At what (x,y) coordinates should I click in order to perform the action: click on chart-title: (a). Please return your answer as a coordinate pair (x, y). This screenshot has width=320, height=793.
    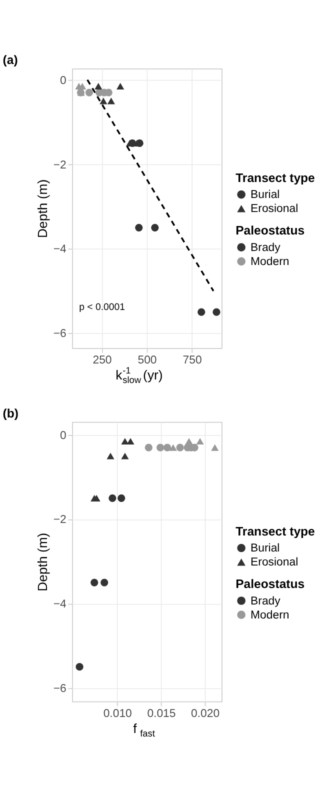
    Looking at the image, I should click on (10, 60).